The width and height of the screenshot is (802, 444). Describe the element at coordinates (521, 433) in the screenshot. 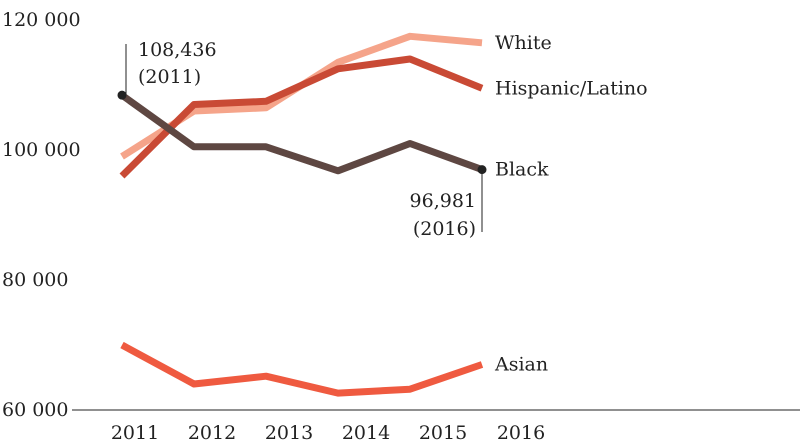

I see `x-tick-label-2016: 2016` at that location.